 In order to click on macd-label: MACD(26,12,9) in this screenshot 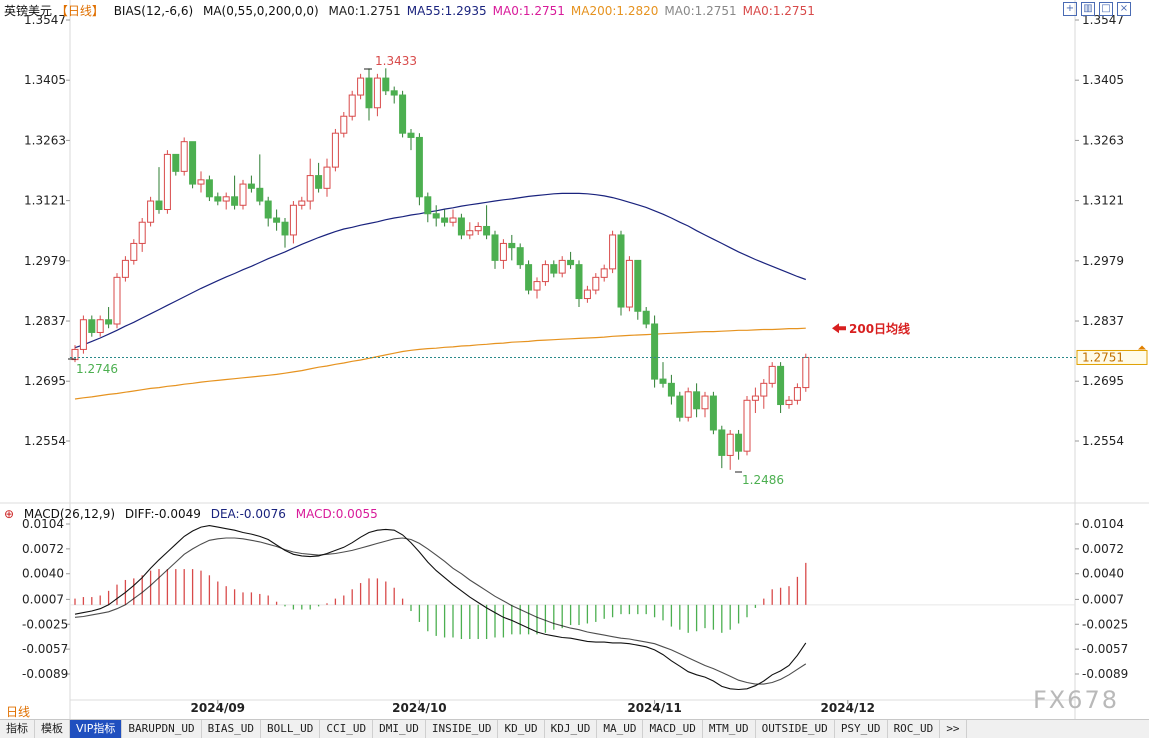, I will do `click(69, 514)`.